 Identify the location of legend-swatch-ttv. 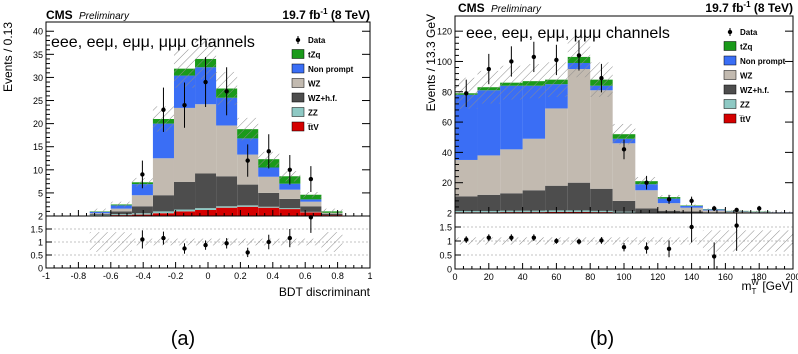
(298, 126).